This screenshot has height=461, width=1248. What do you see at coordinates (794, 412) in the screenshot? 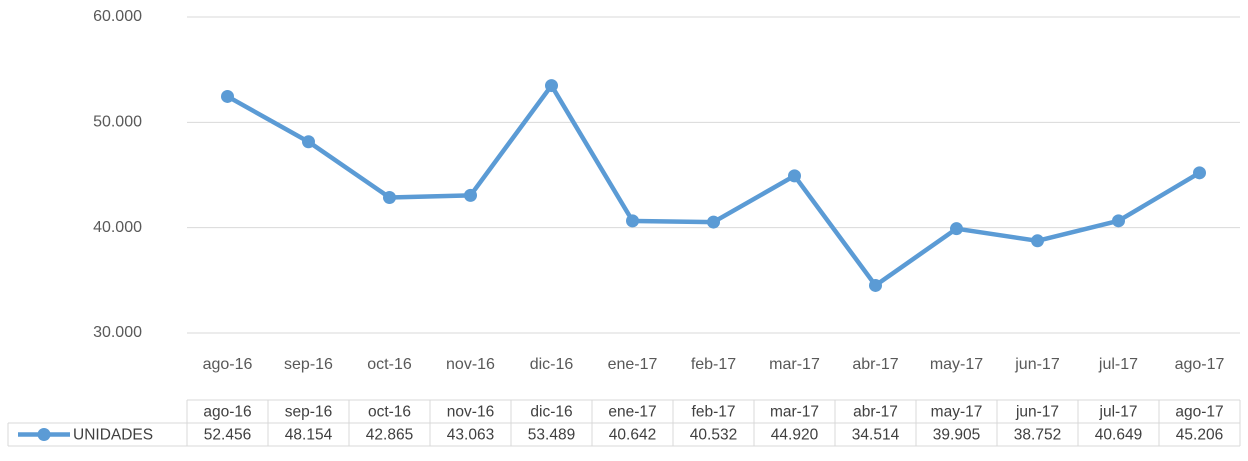
I see `table-header: mar-17` at bounding box center [794, 412].